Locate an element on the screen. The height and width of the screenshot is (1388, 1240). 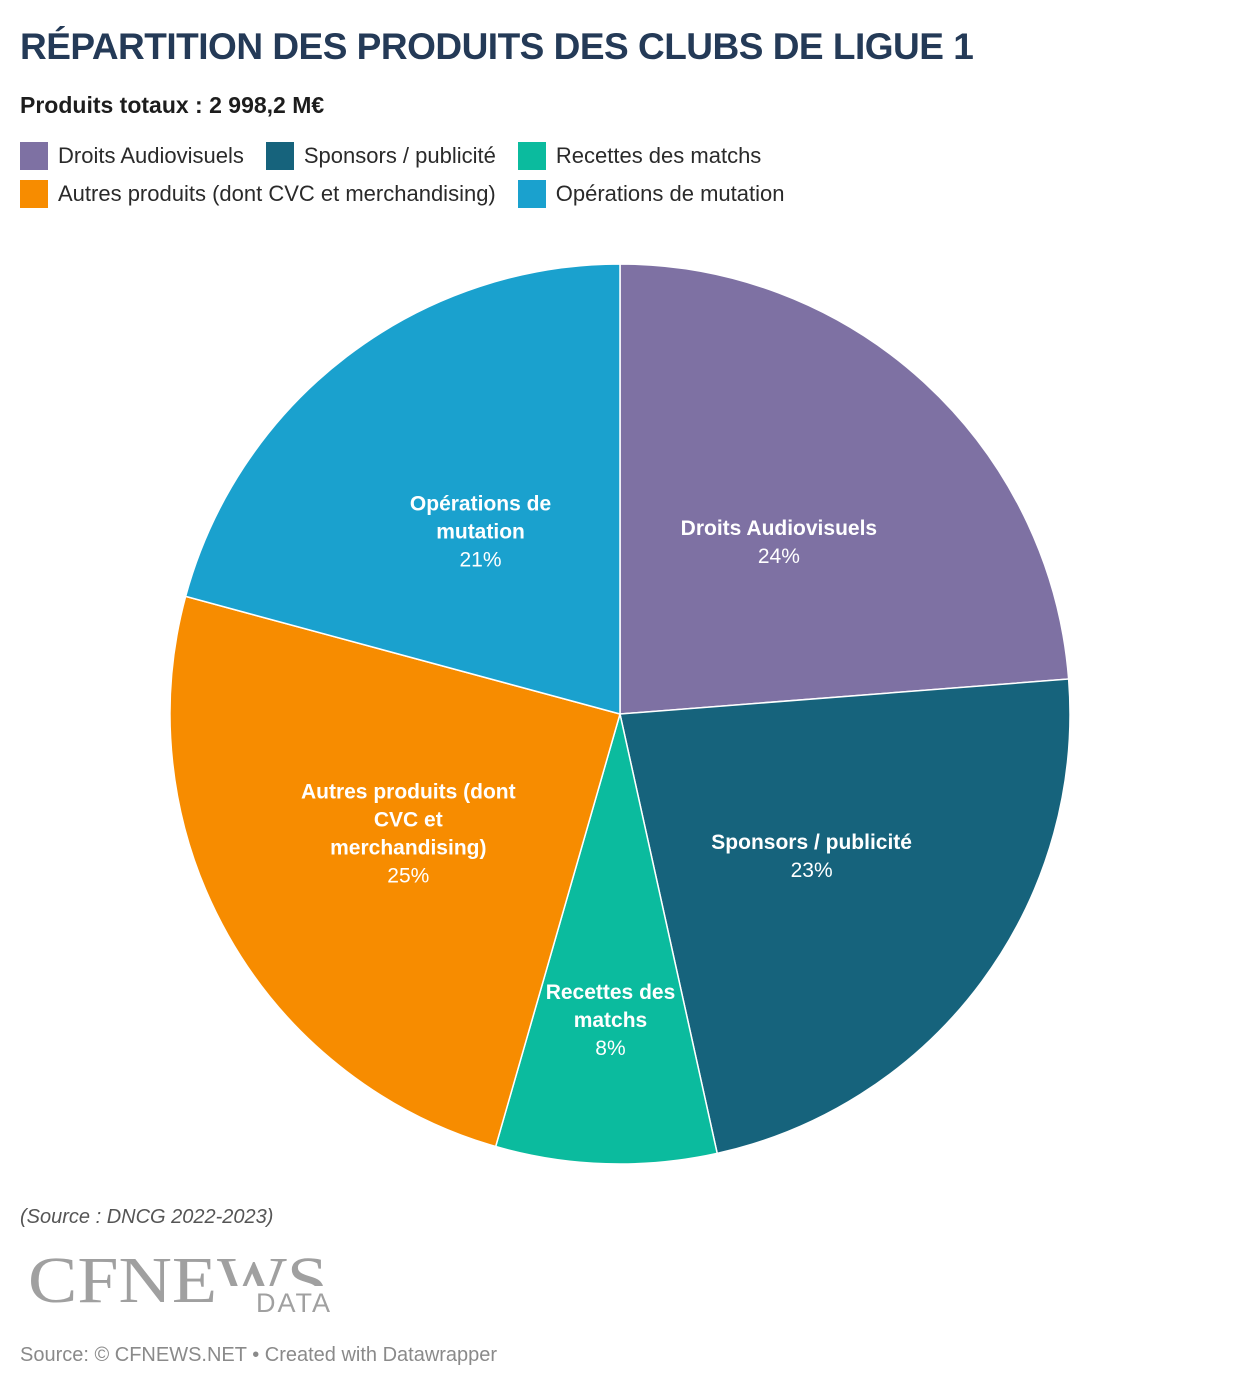
slice-label-value: 25% is located at coordinates (408, 875).